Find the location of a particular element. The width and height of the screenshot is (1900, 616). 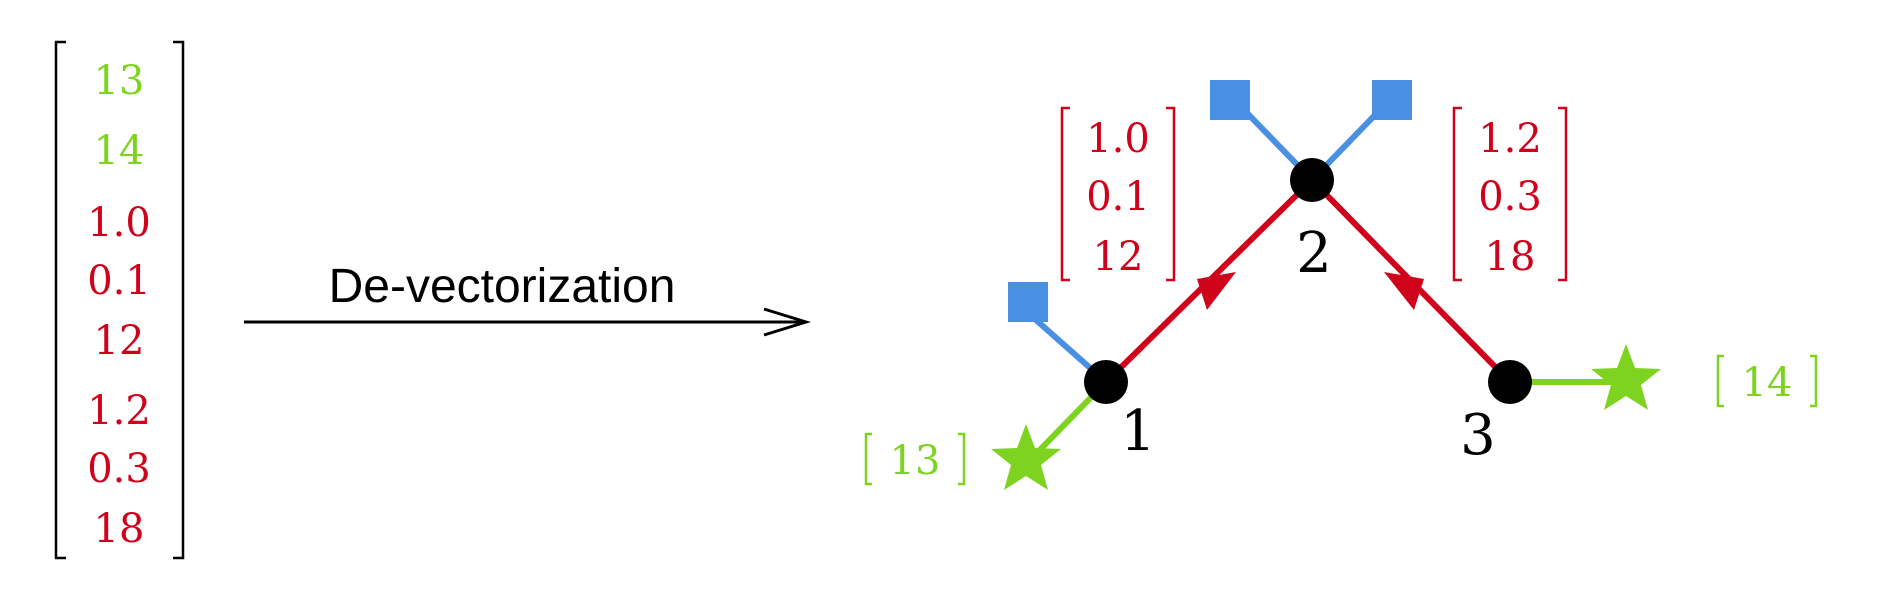

edge-feature-value: 0.3 is located at coordinates (1510, 197).